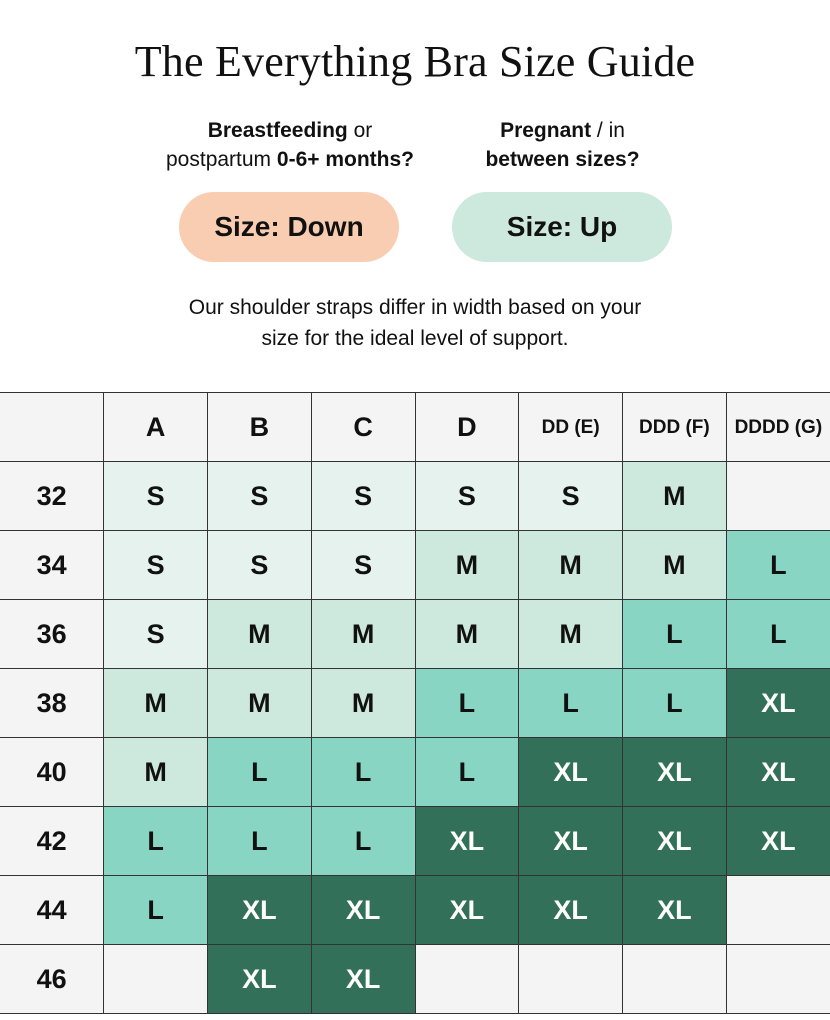 This screenshot has width=830, height=1020. What do you see at coordinates (277, 130) in the screenshot?
I see `question-text: Breastfeeding` at bounding box center [277, 130].